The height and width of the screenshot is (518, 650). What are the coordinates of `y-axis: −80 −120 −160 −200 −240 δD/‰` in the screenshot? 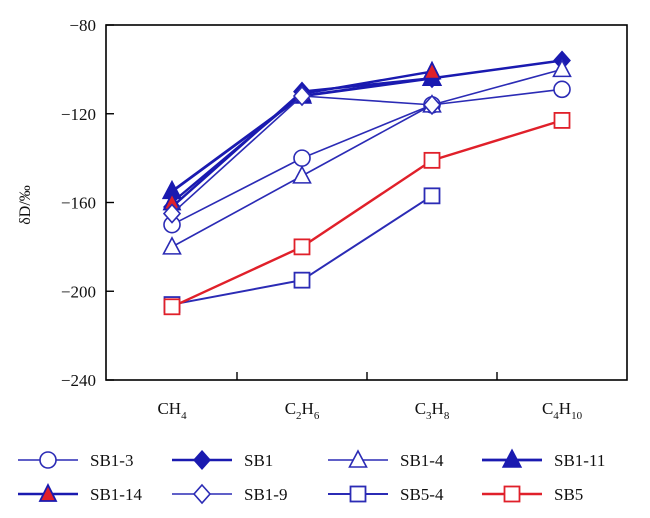 It's located at (65, 203).